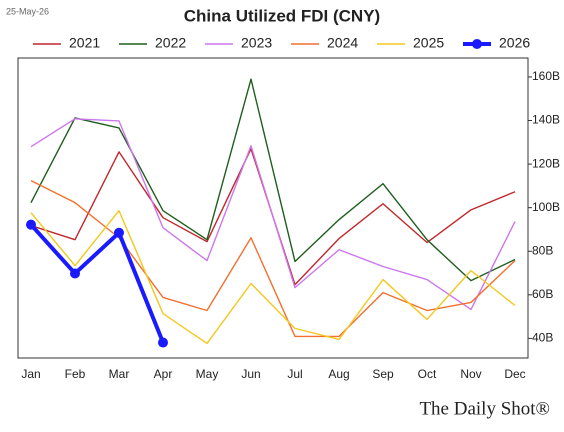 The image size is (564, 432). Describe the element at coordinates (338, 374) in the screenshot. I see `x-tick-label: Aug` at that location.